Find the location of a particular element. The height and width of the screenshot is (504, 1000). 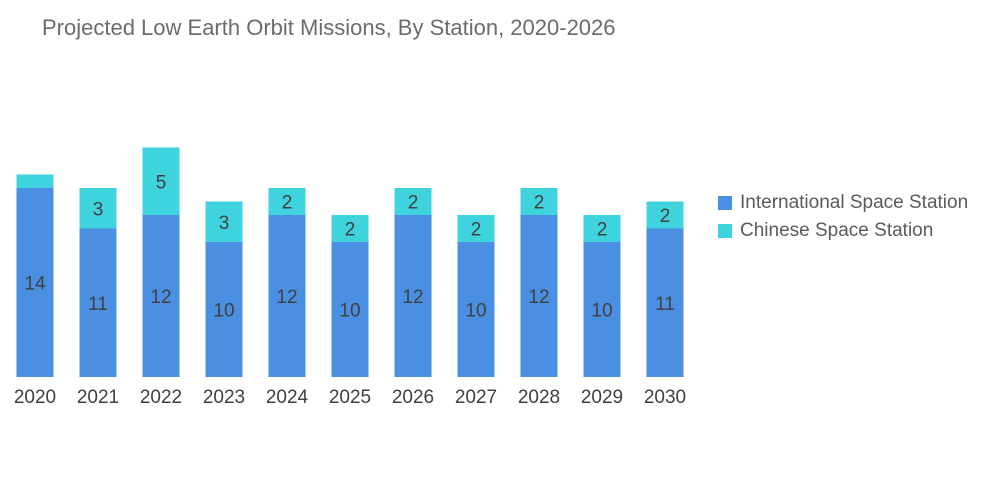

bar-css-2023 is located at coordinates (224, 221).